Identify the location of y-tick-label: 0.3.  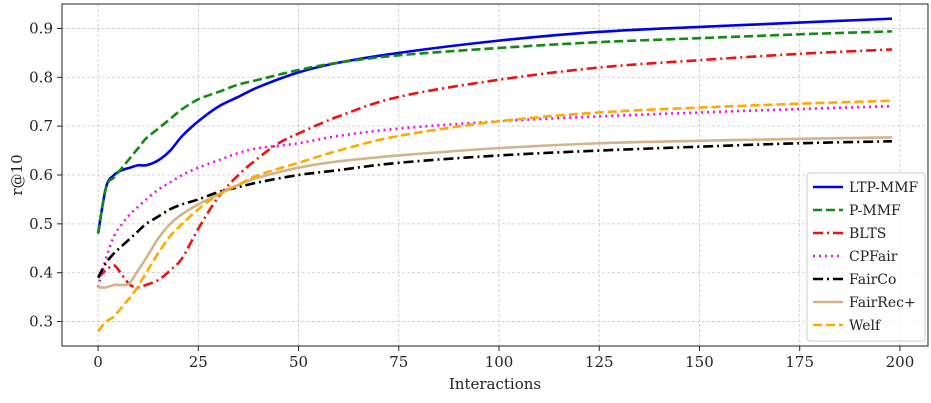
(41, 322).